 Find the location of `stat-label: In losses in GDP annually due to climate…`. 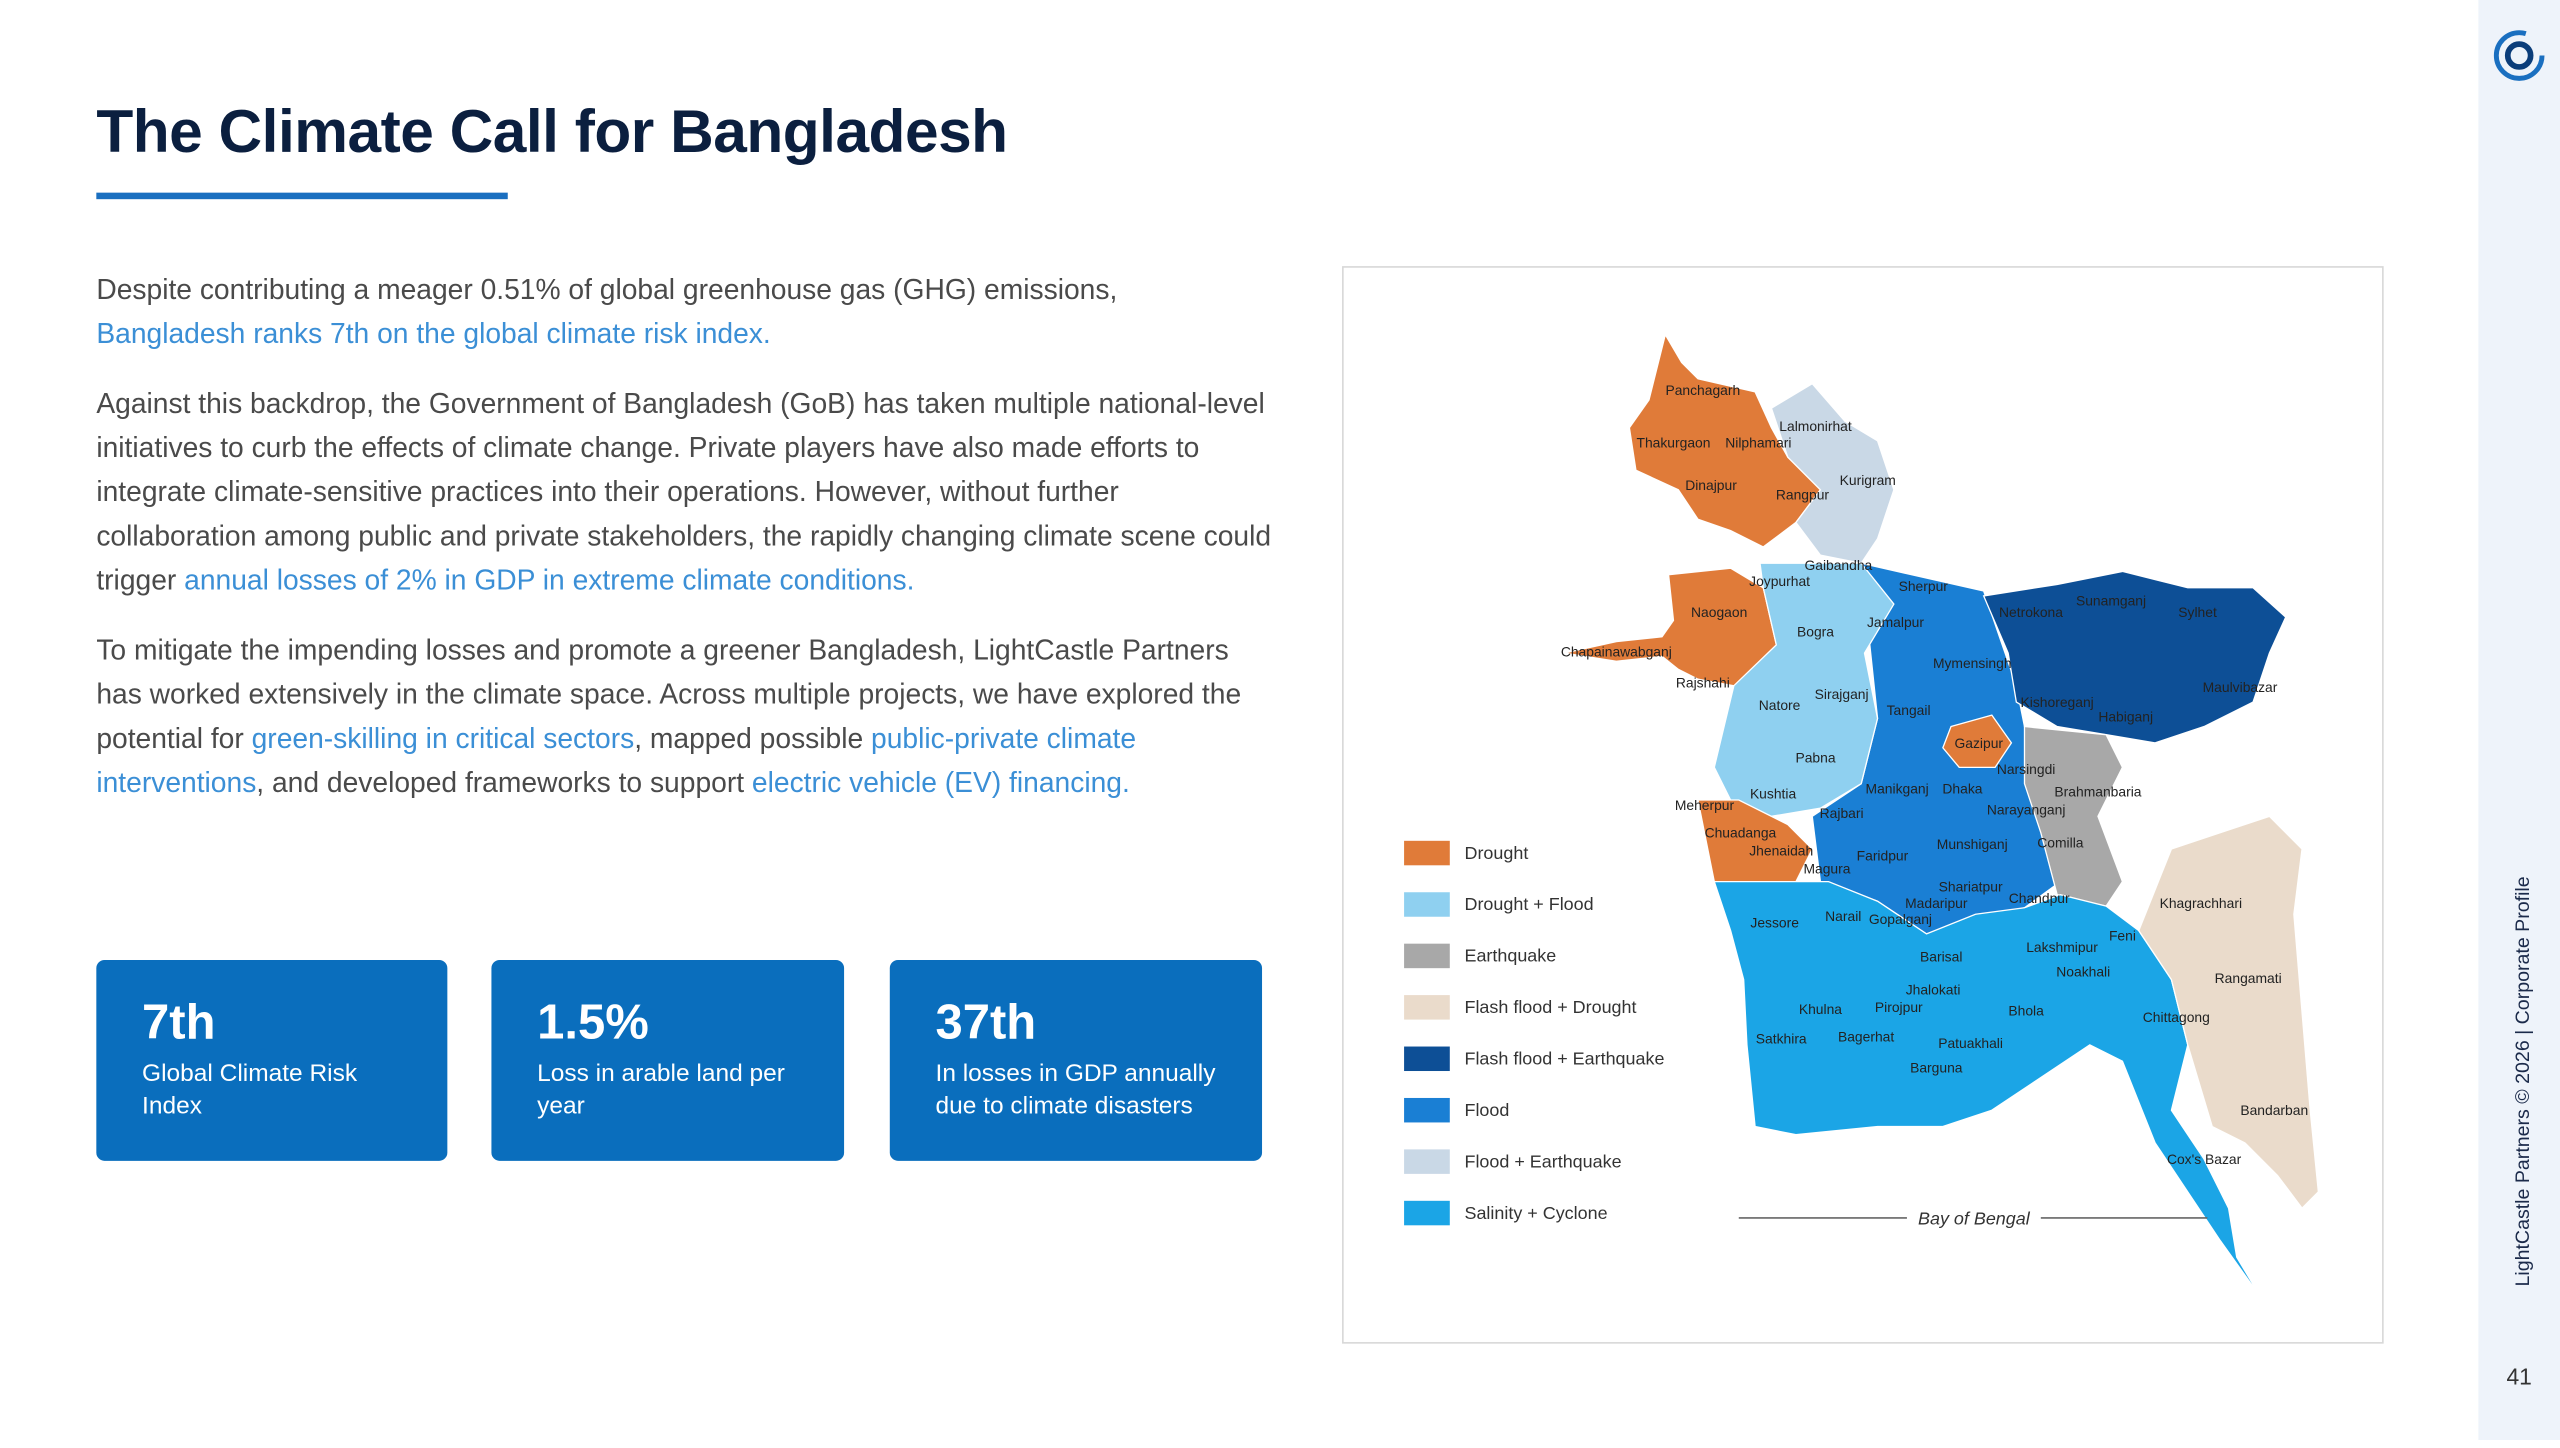

stat-label: In losses in GDP annually due to climate… is located at coordinates (1075, 1089).